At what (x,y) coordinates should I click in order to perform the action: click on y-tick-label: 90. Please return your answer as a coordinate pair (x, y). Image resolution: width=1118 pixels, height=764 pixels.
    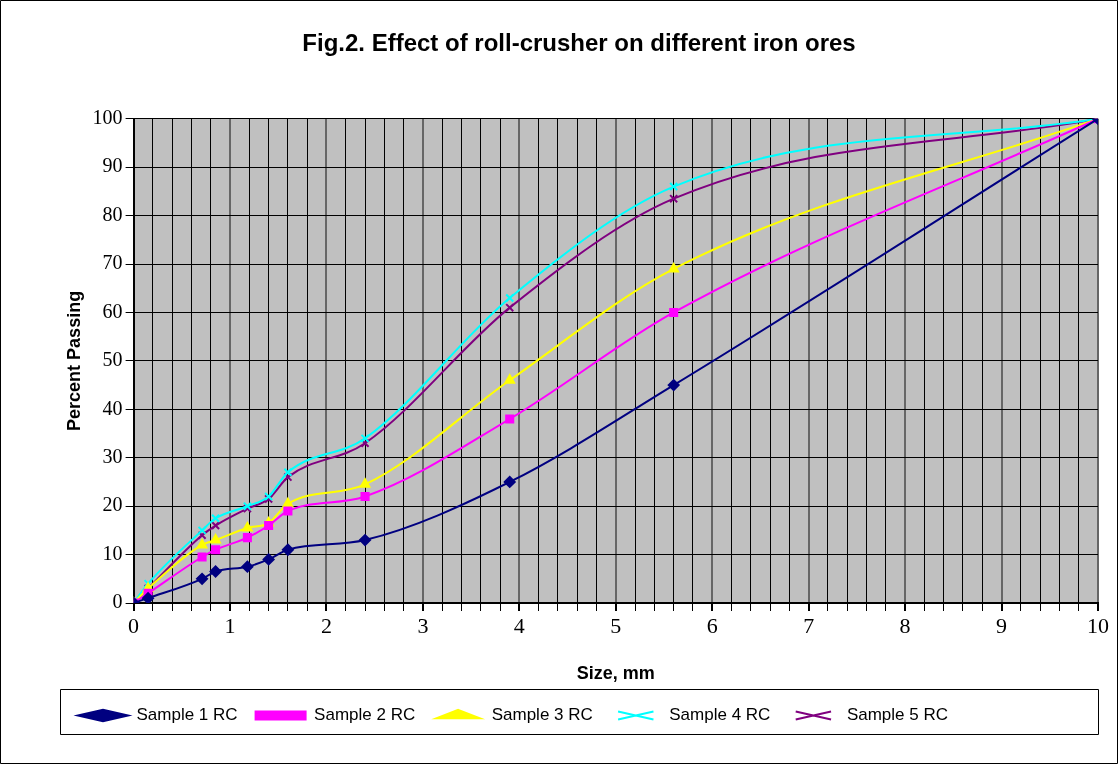
    Looking at the image, I should click on (112, 165).